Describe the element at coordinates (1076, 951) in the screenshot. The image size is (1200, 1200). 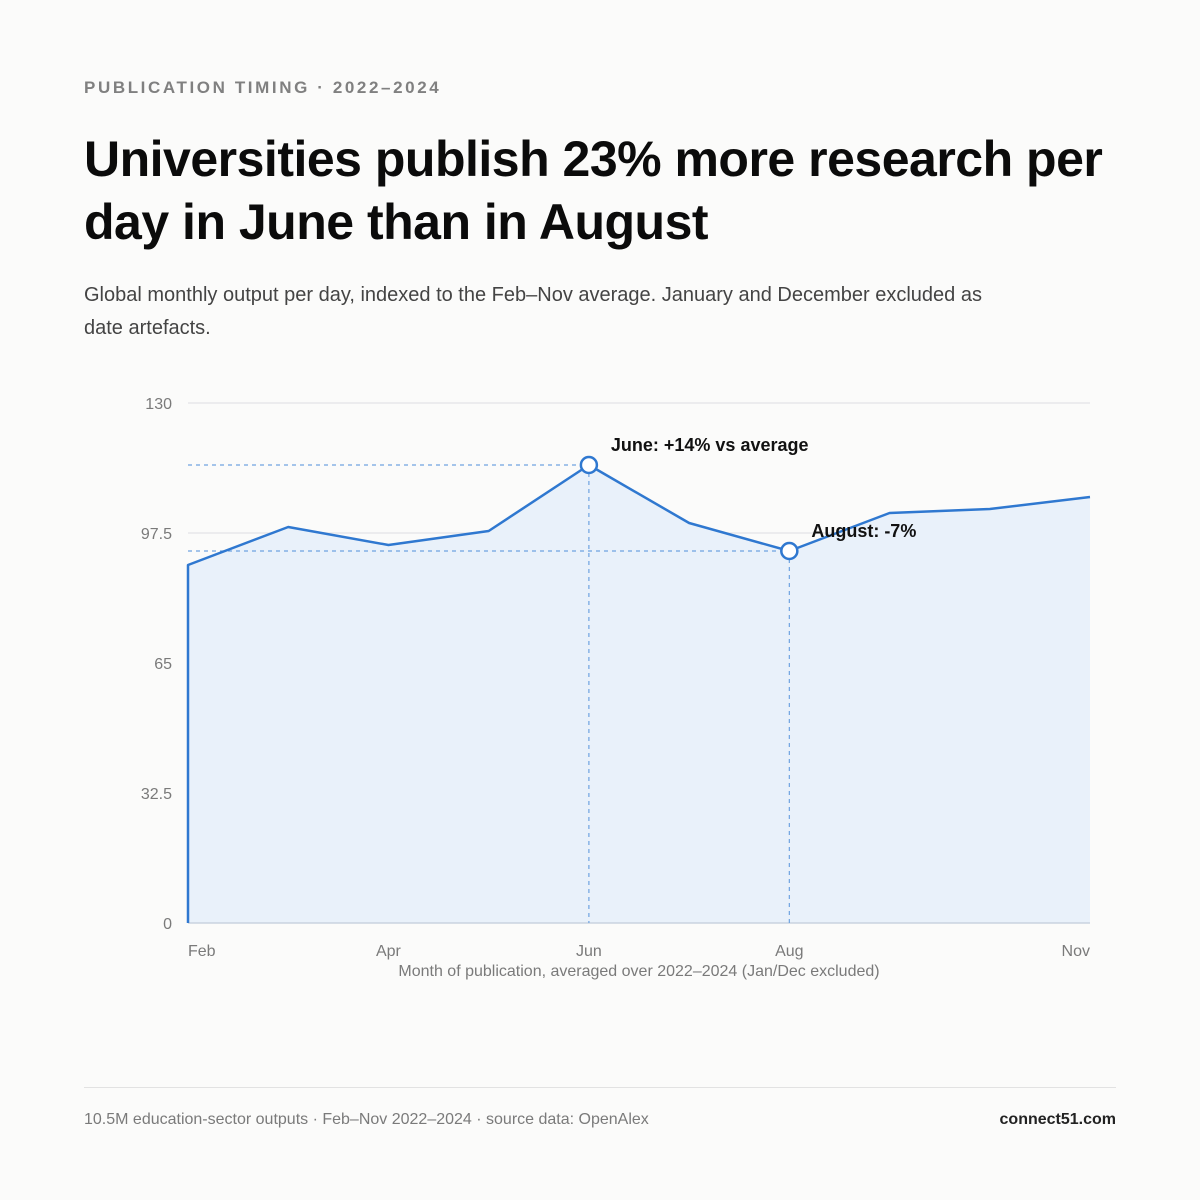
I see `x-tick-label: Nov` at that location.